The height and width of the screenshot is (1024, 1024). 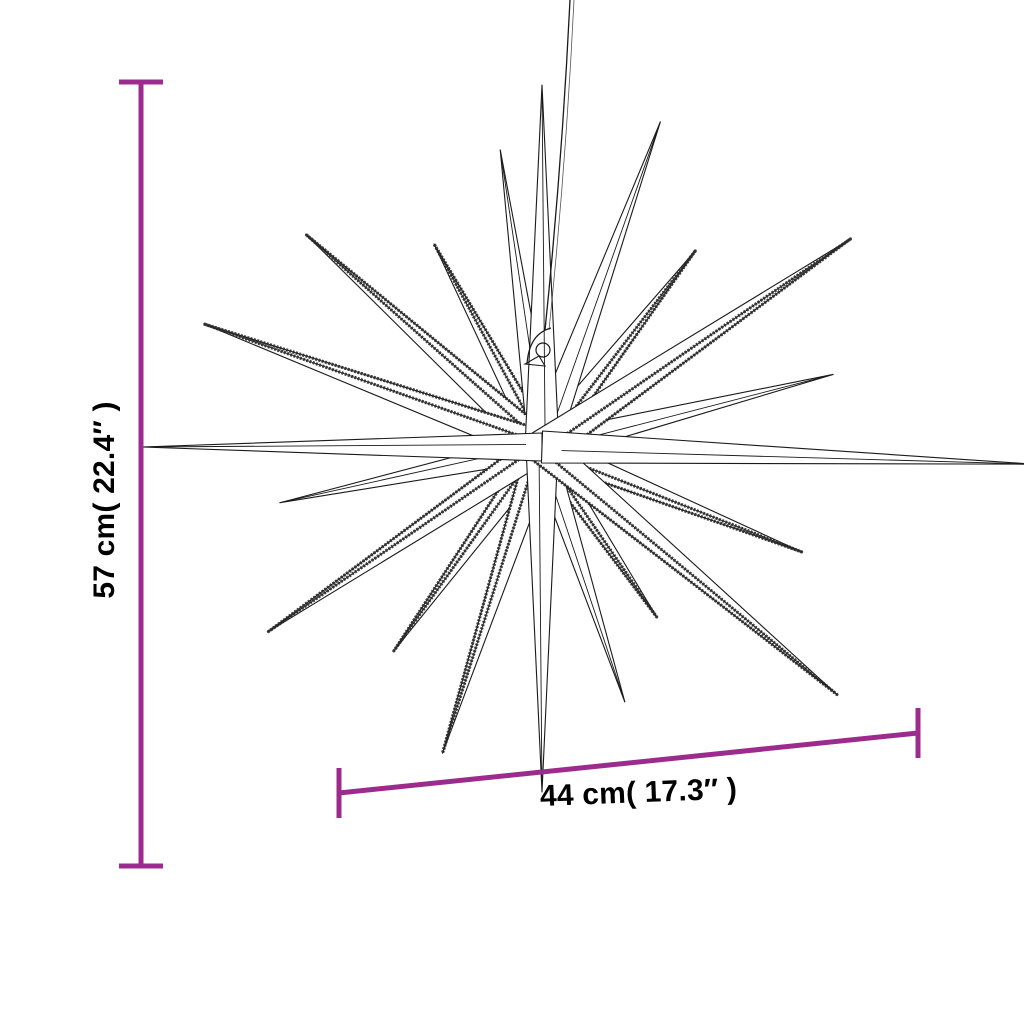 What do you see at coordinates (628, 763) in the screenshot?
I see `width-dimension-line` at bounding box center [628, 763].